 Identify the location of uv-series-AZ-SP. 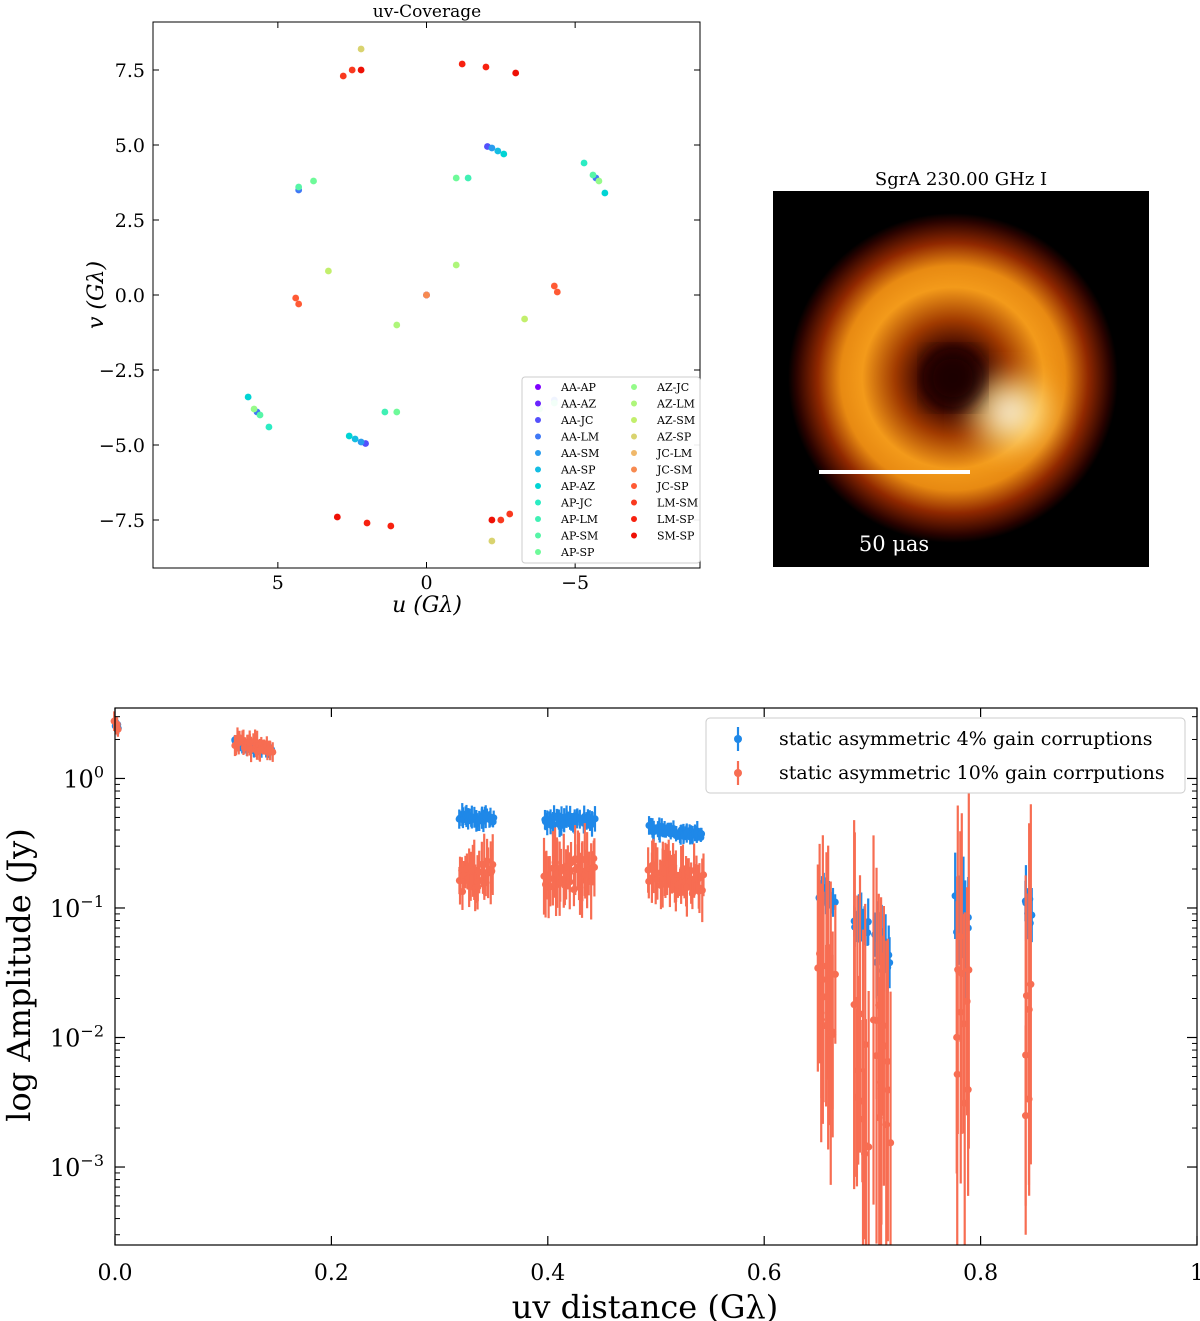
(426, 295).